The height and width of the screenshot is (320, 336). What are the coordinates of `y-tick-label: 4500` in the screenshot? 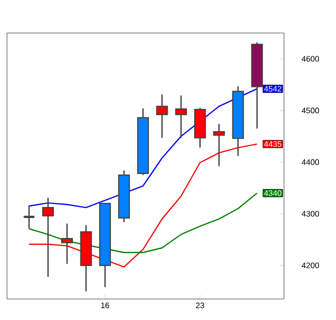 It's located at (311, 111).